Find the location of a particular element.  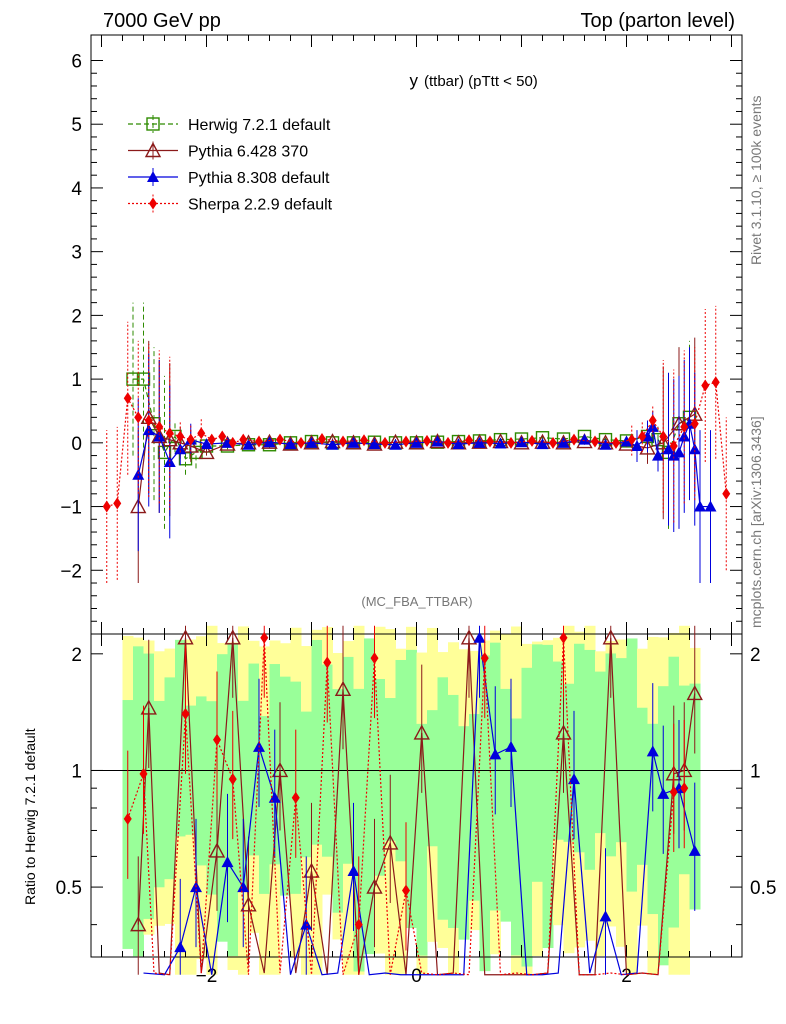

ratio-y-tick-label-right: 0.5 is located at coordinates (763, 888).